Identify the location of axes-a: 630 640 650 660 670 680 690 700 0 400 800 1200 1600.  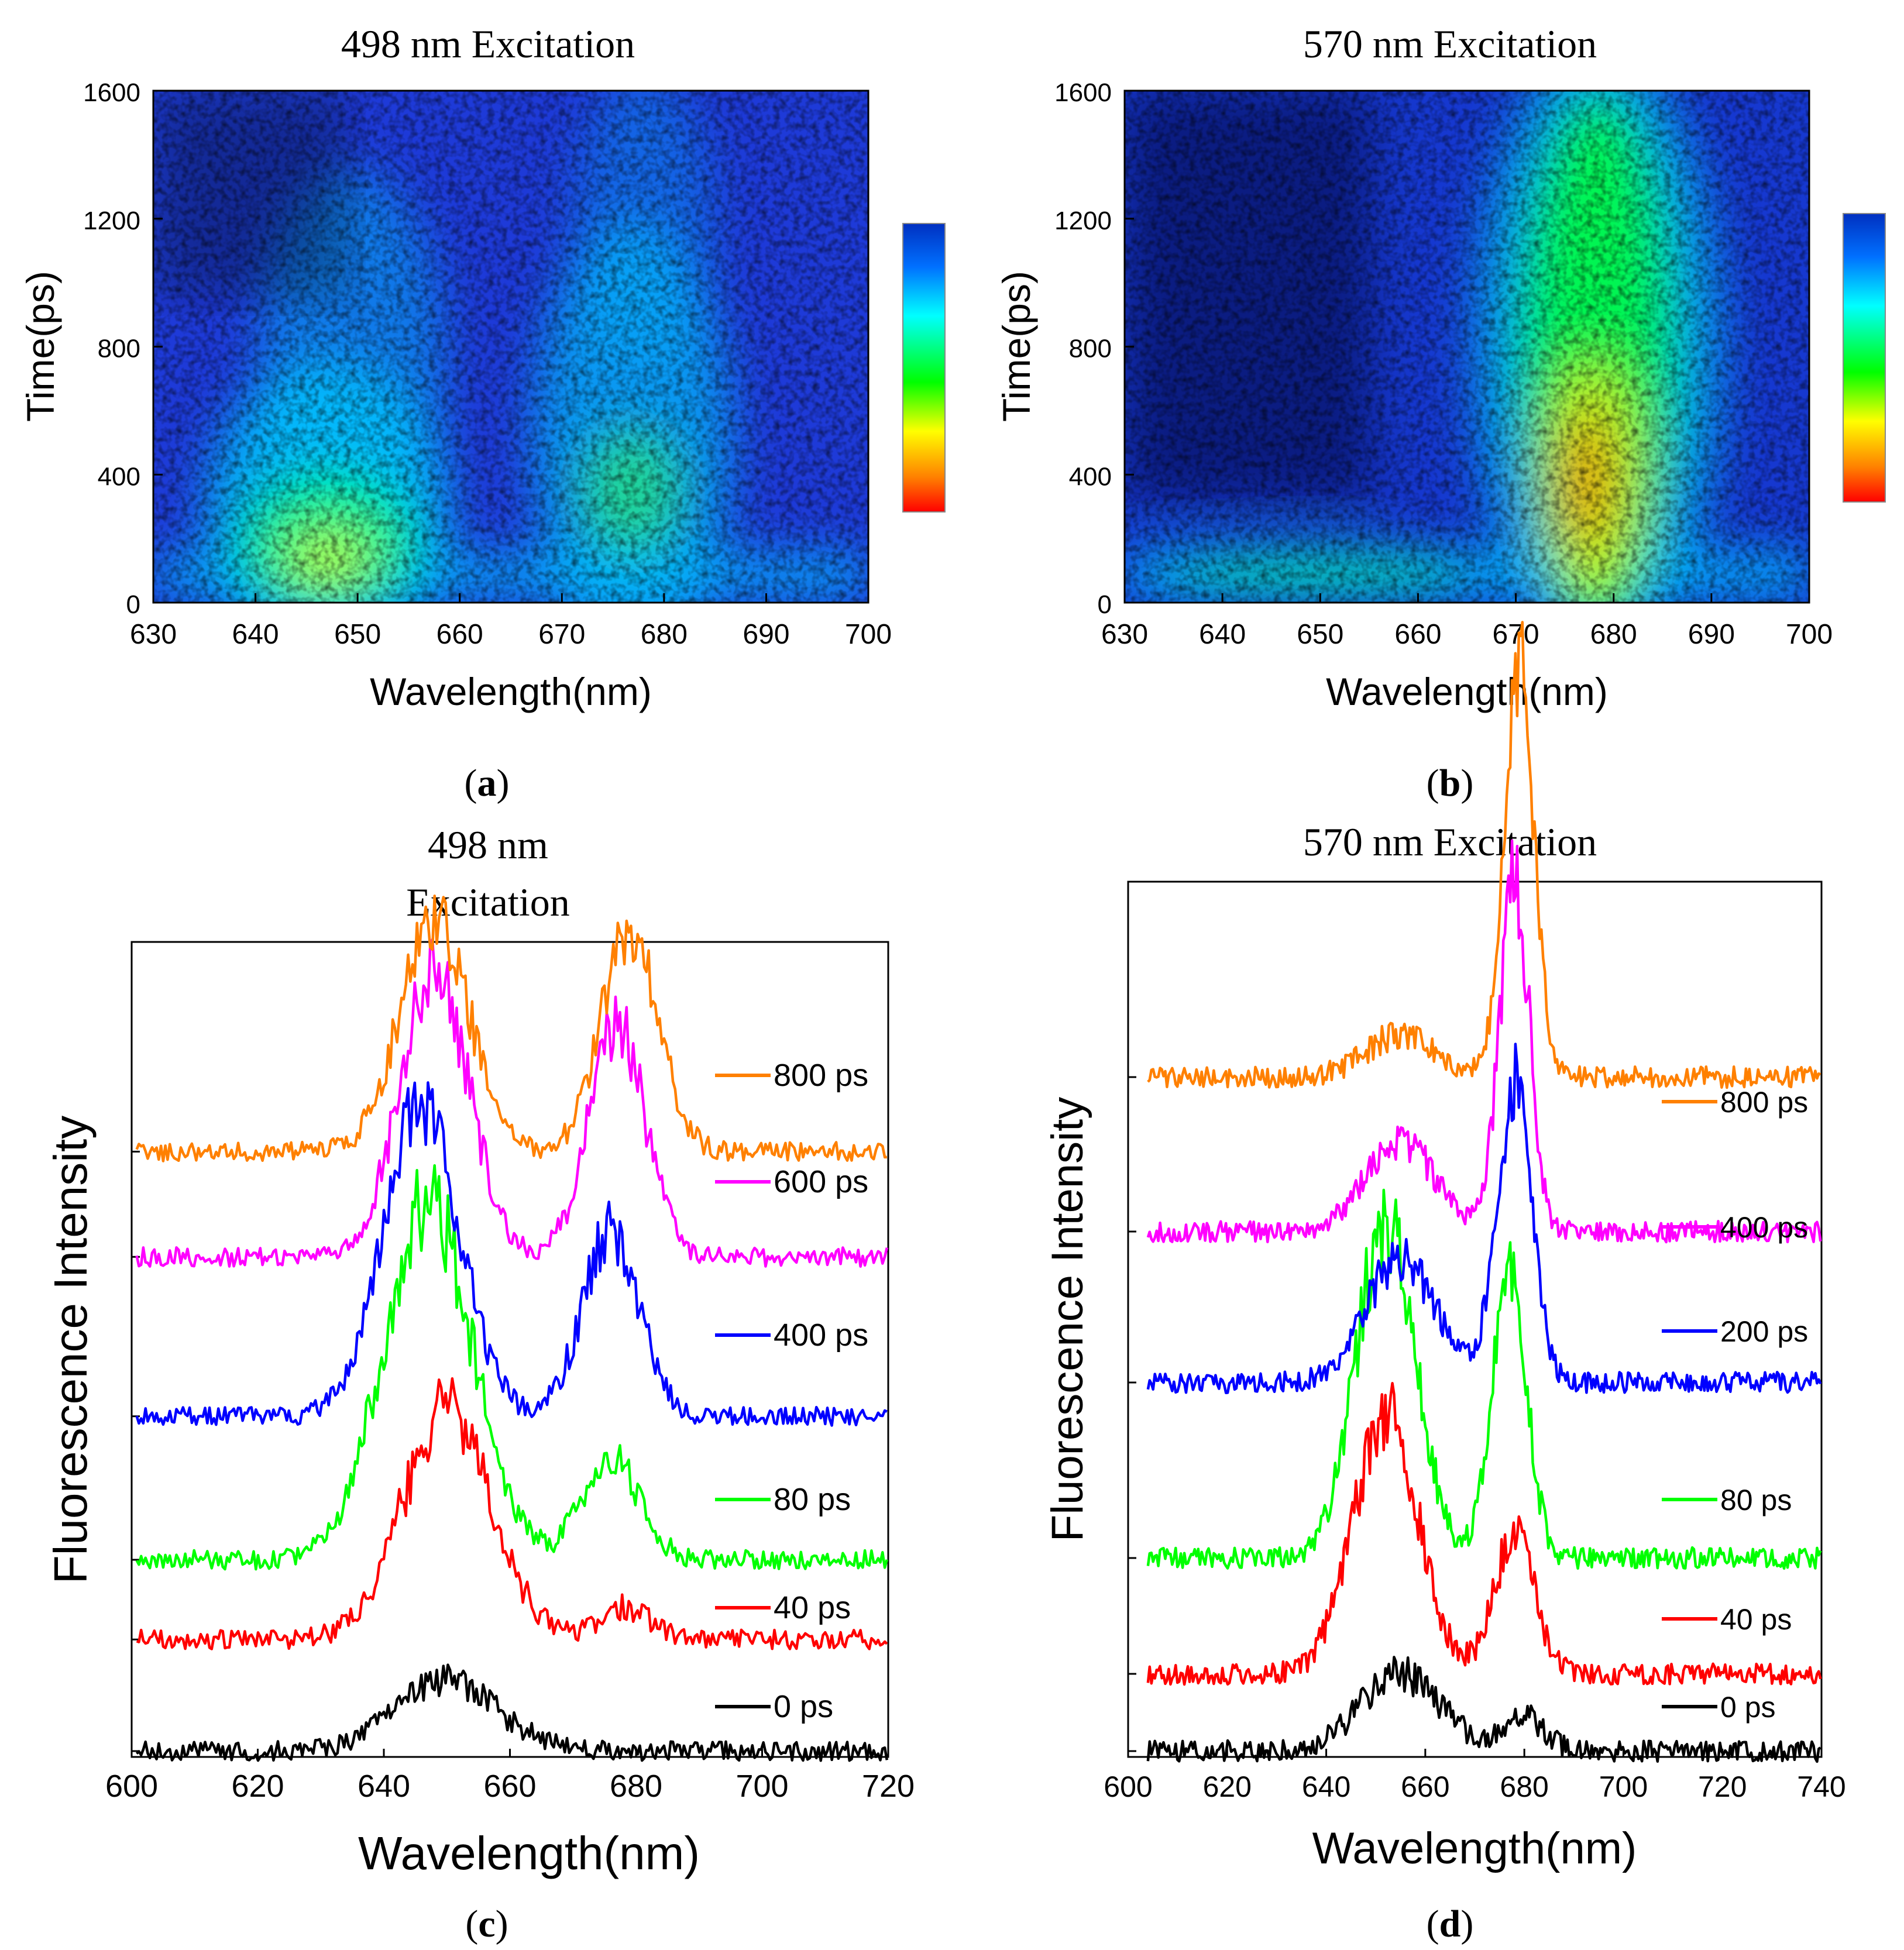
(487, 364).